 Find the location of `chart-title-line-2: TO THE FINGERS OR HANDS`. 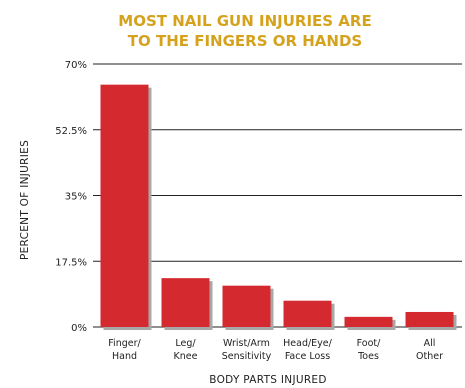

chart-title-line-2: TO THE FINGERS OR HANDS is located at coordinates (245, 41).